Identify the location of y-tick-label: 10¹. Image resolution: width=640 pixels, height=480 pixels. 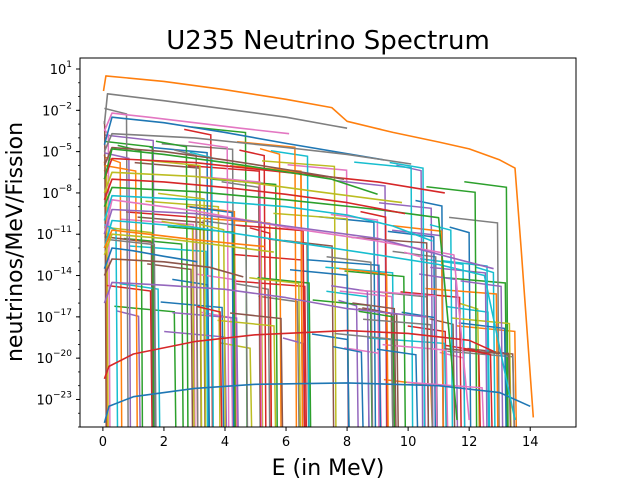
(61, 69).